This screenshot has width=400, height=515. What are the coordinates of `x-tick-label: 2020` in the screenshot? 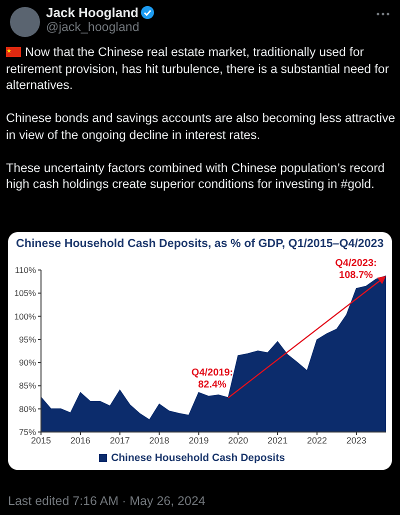 It's located at (238, 440).